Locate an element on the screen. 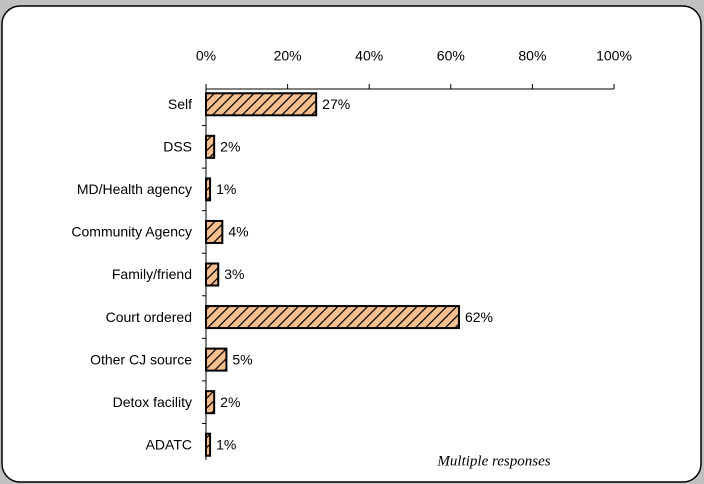  y-tick-label: Other CJ source is located at coordinates (141, 359).